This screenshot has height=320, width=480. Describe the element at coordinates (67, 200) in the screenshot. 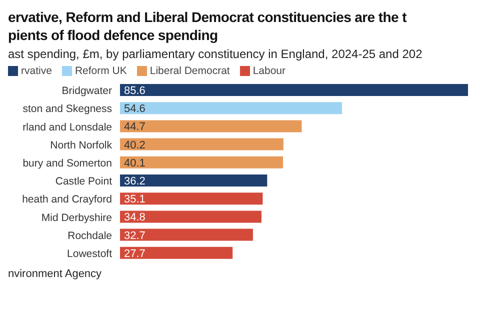

I see `y-tick-label: heath and Crayford` at that location.